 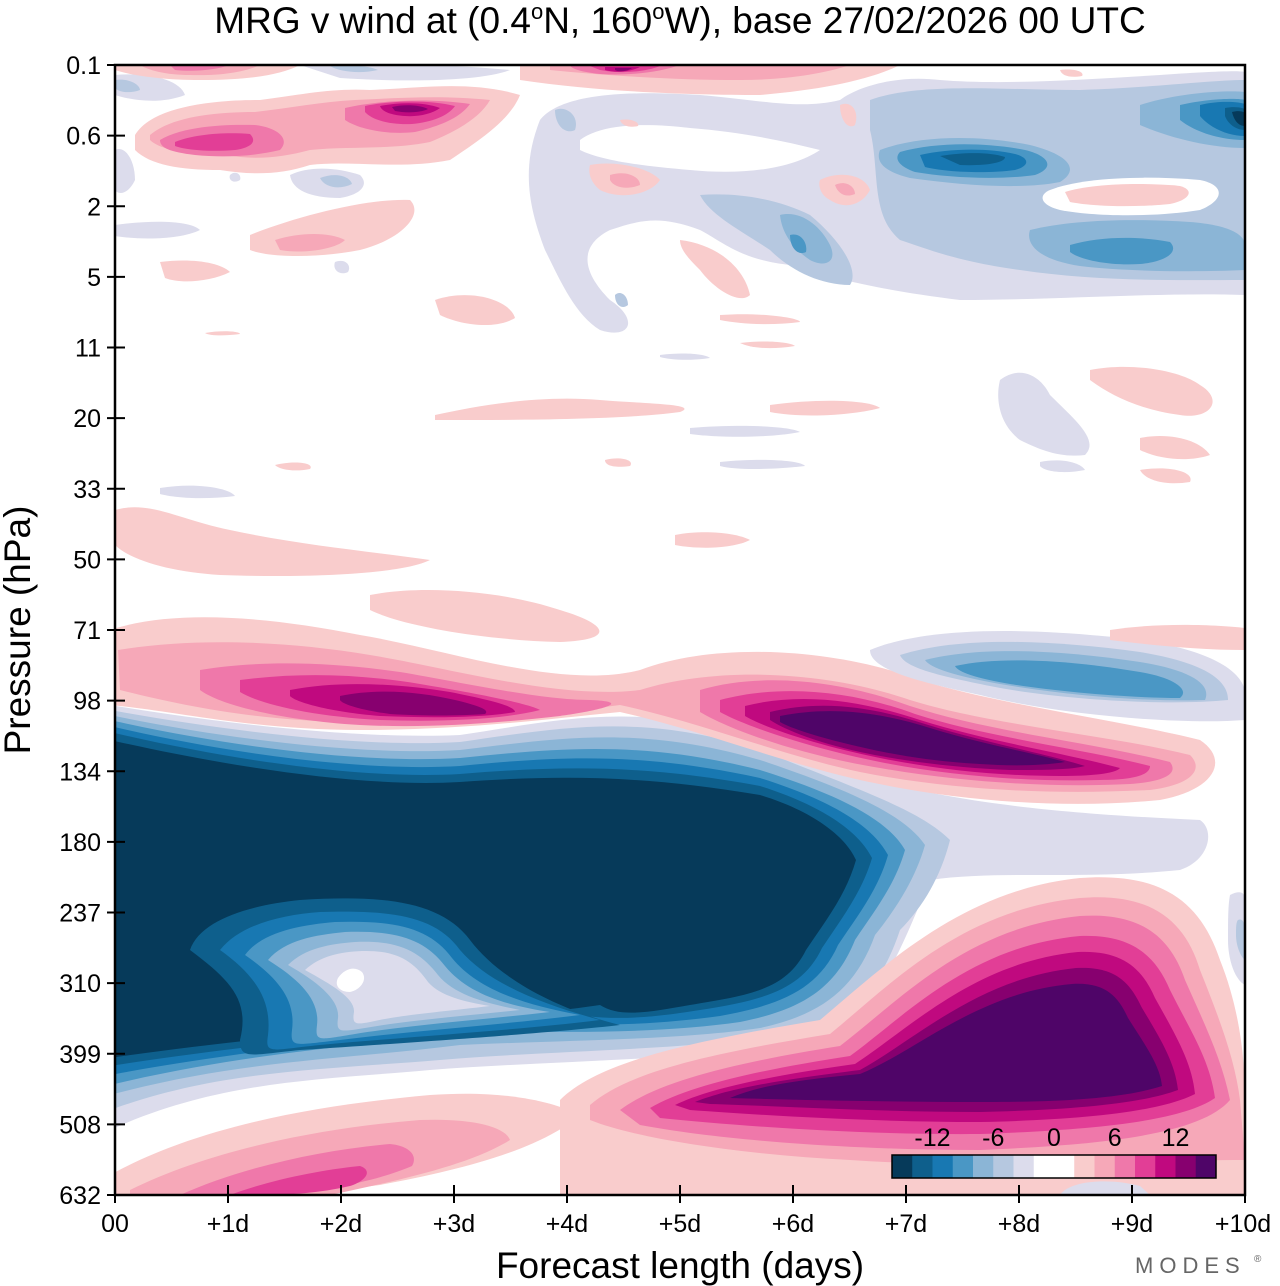 I want to click on x-axis: 00 +1d +2d +3d +4d +5d +6d +7d +8d +9d +10d, so click(x=686, y=1211).